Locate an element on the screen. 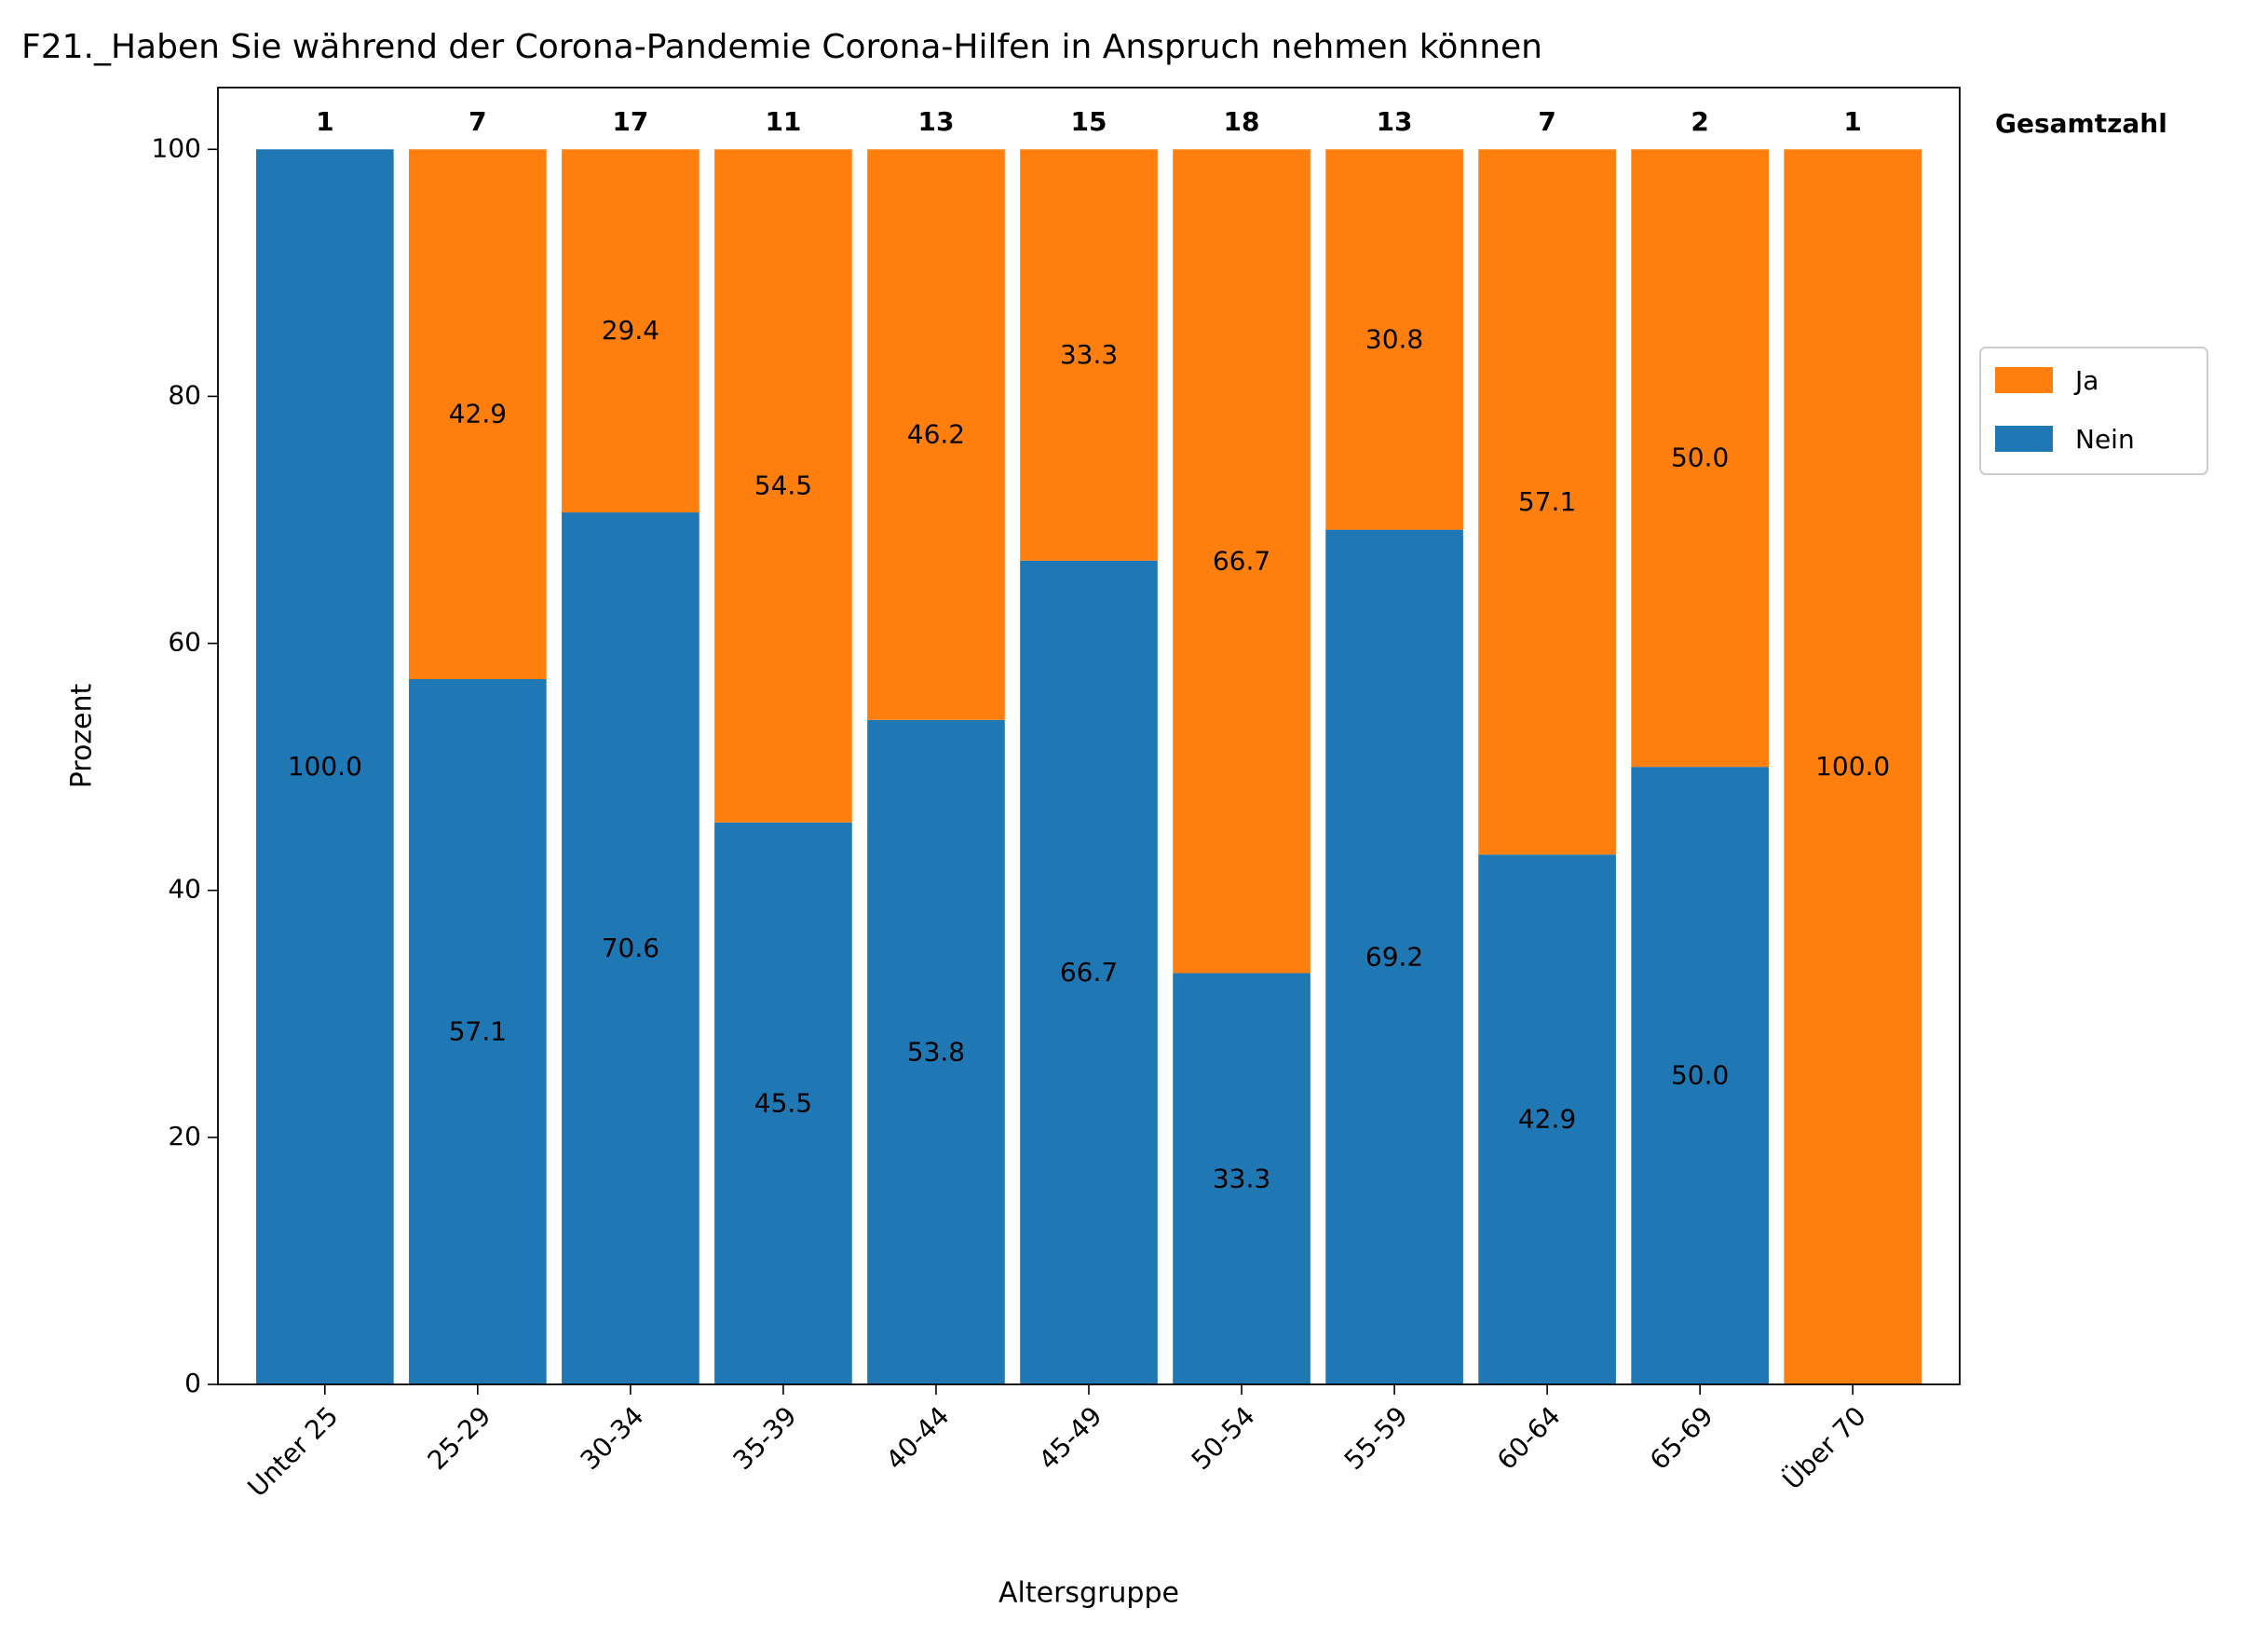 This screenshot has width=2268, height=1635. value-label: 30.8 is located at coordinates (1394, 338).